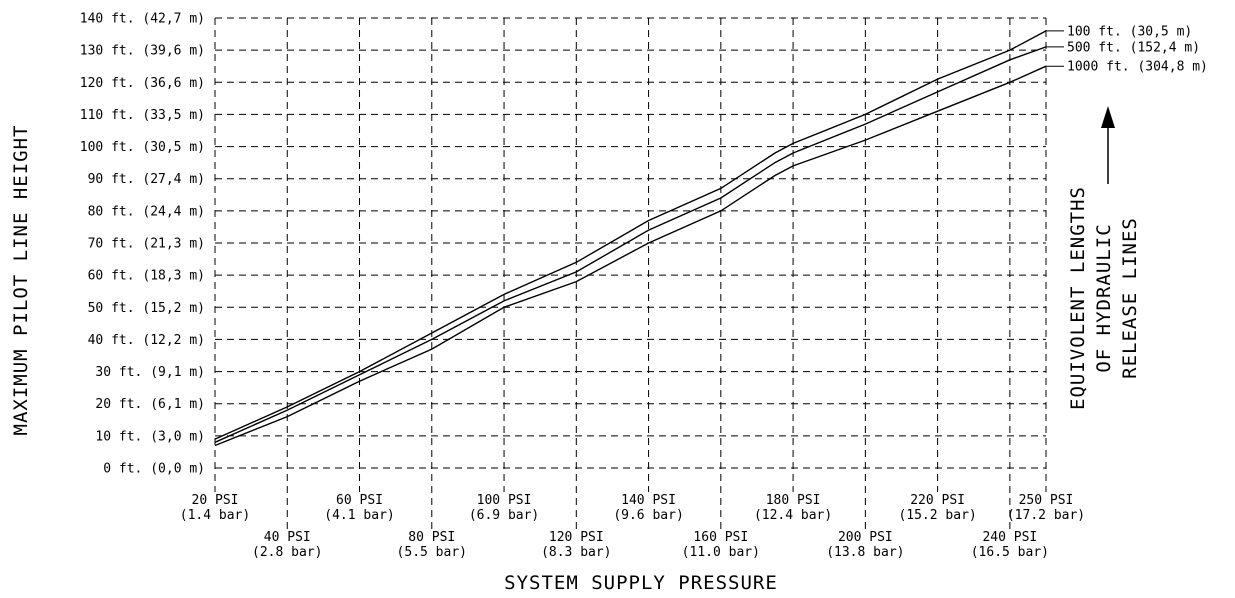  I want to click on x-tick-sublabel: (13.8 bar), so click(865, 552).